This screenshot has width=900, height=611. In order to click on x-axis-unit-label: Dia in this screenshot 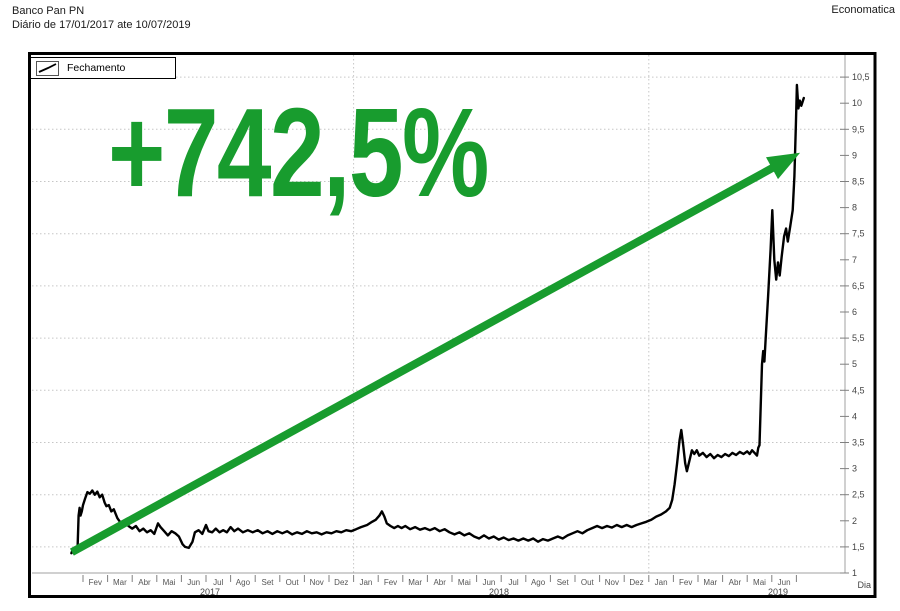, I will do `click(864, 585)`.